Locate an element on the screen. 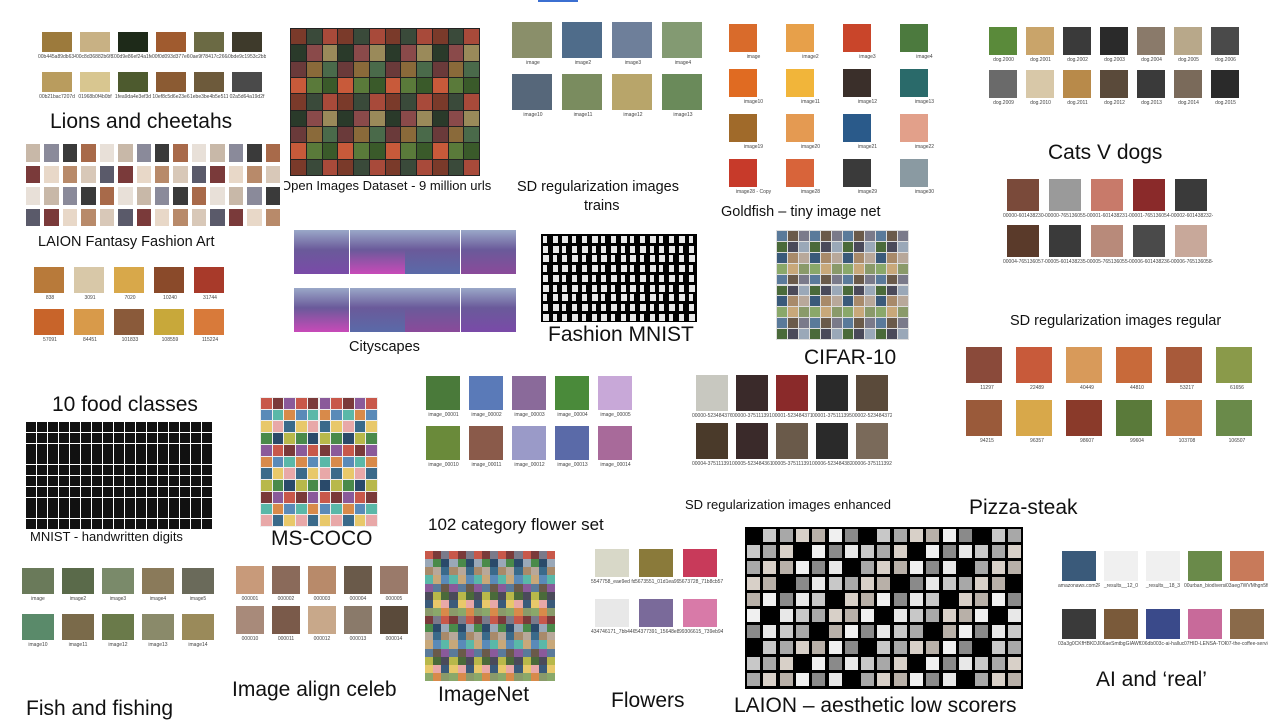 This screenshot has width=1280, height=721. thumbnail-caption: 00000-765136055-20 is located at coordinates (1066, 216).